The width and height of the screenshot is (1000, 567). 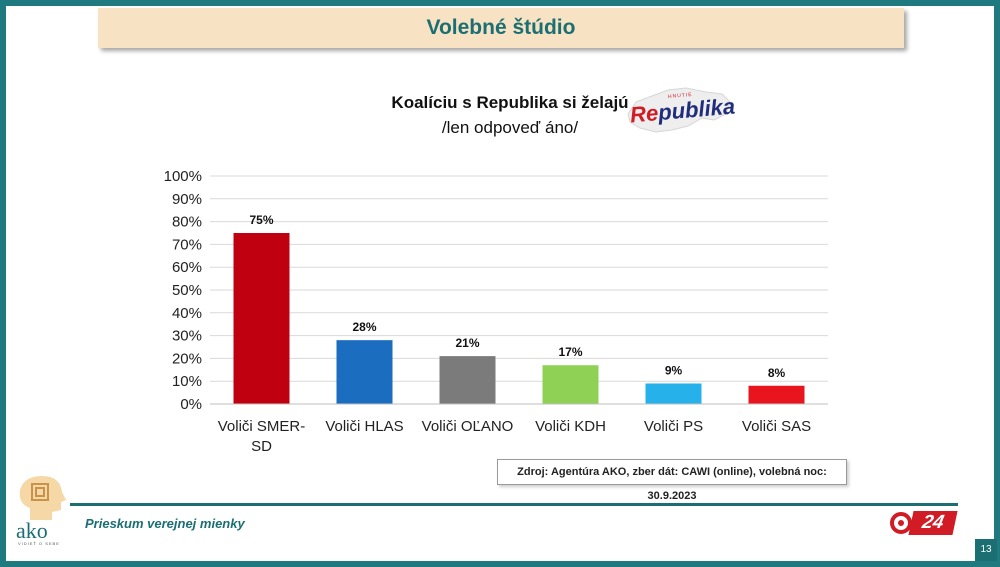 What do you see at coordinates (39, 543) in the screenshot?
I see `ako-logo-tagline: VIDIEŤ O SEBE` at bounding box center [39, 543].